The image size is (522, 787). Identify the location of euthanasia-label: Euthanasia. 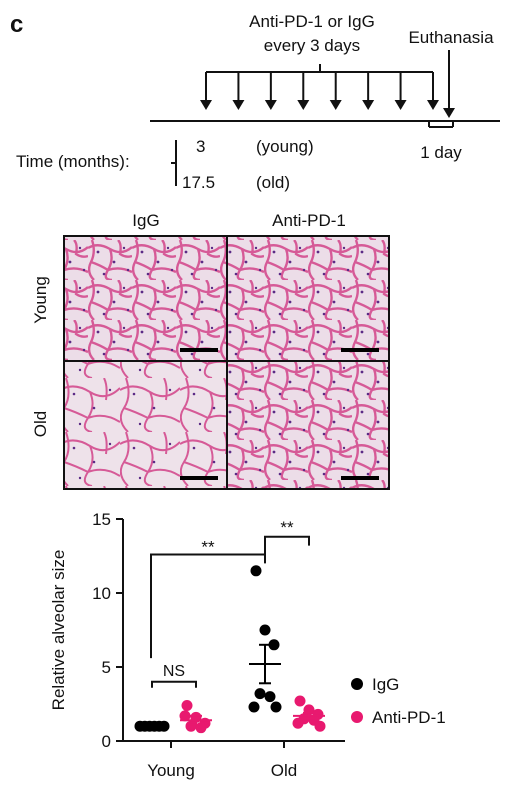
(451, 37).